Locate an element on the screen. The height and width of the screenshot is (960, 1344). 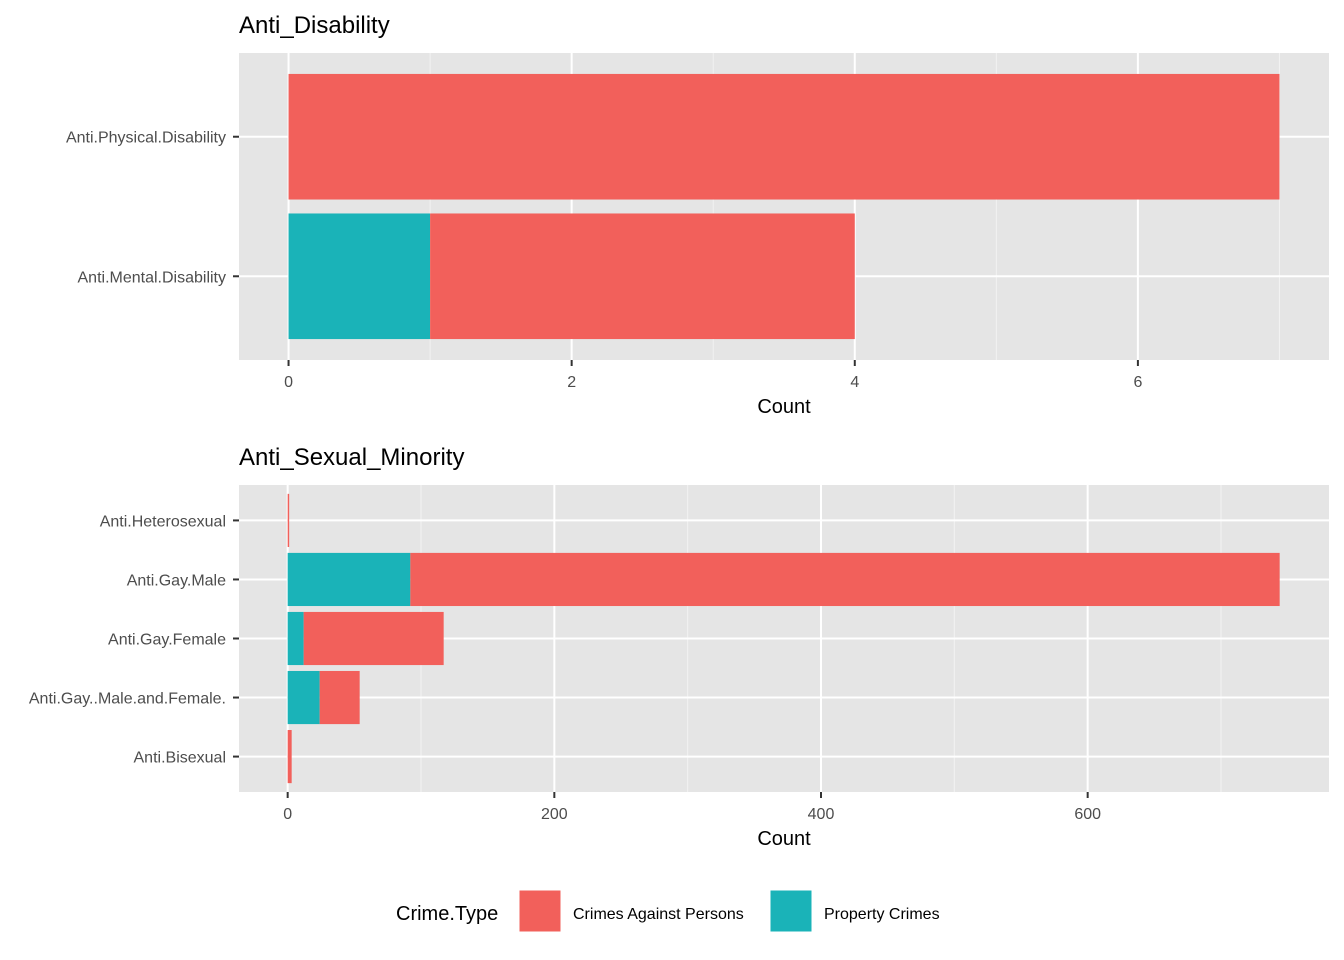
bar-property-crimes-anti-gay-female is located at coordinates (295, 638).